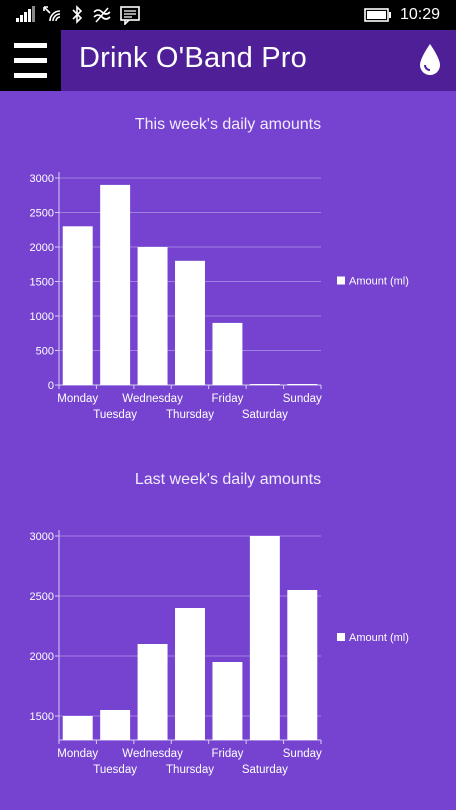  I want to click on message-icon, so click(130, 15).